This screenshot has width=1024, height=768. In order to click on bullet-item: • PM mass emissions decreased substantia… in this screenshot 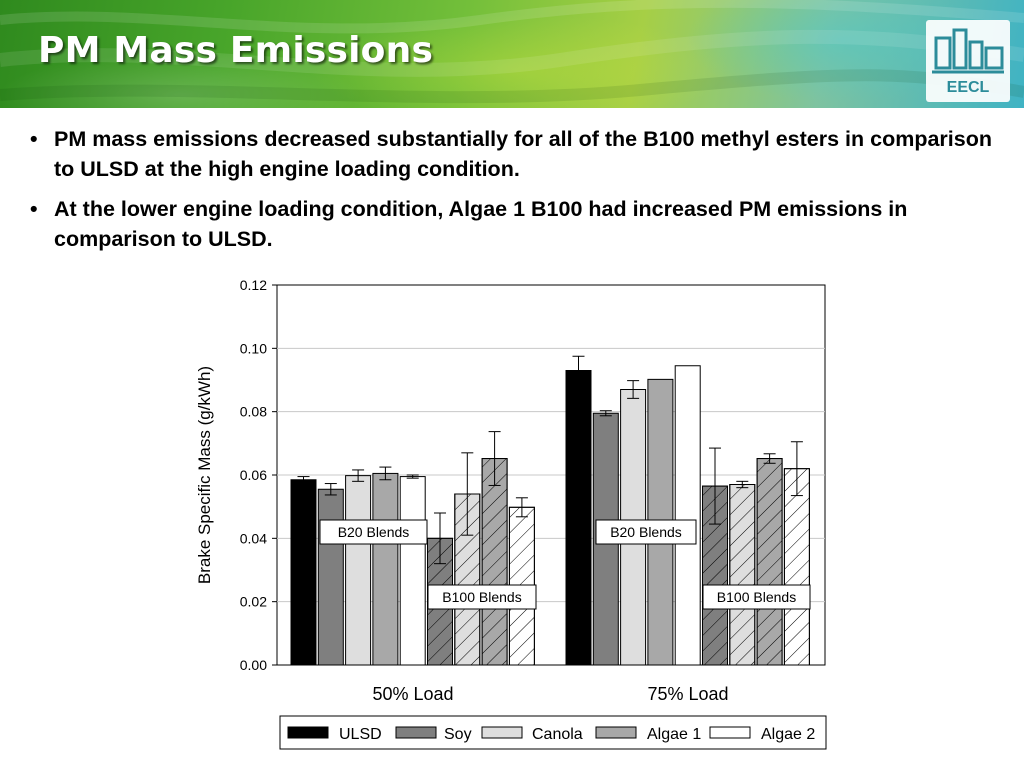, I will do `click(515, 154)`.